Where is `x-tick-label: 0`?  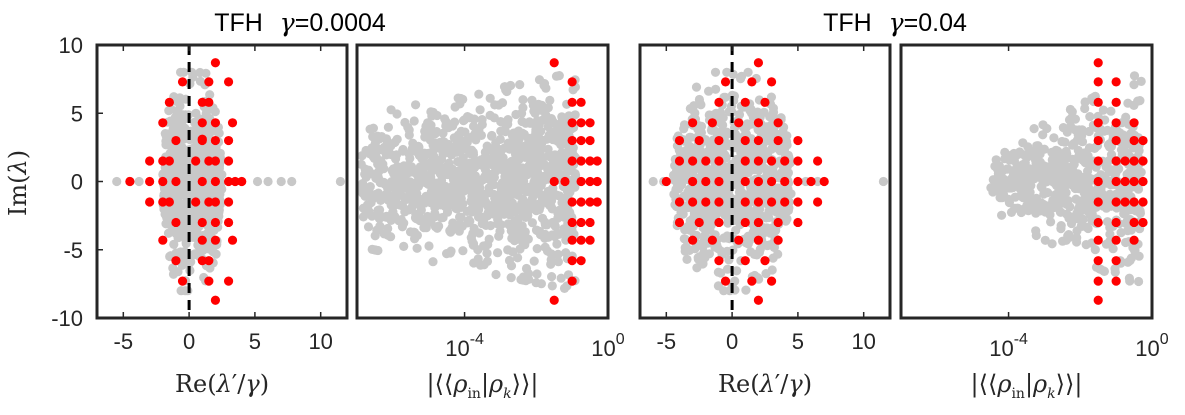 x-tick-label: 0 is located at coordinates (732, 341).